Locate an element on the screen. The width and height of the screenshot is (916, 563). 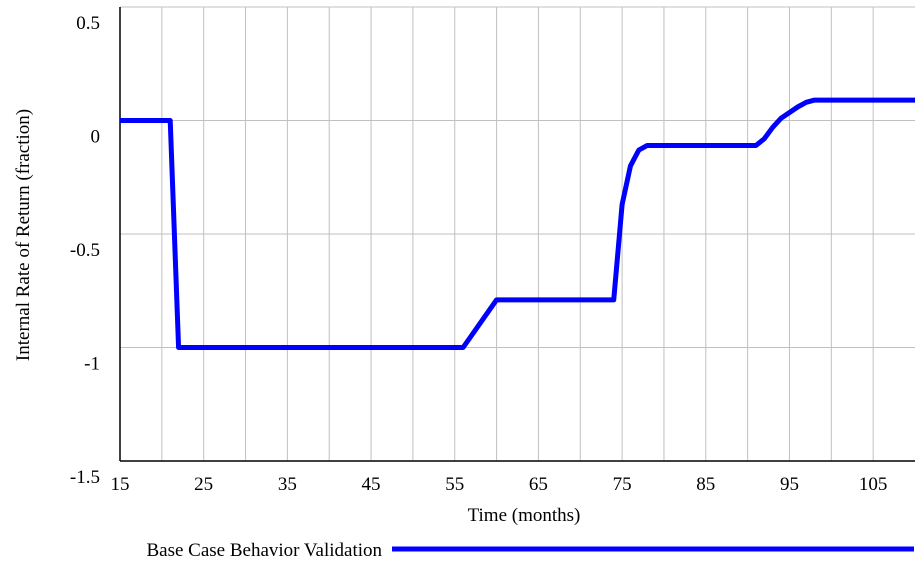
x-tick-label: 45 is located at coordinates (371, 484).